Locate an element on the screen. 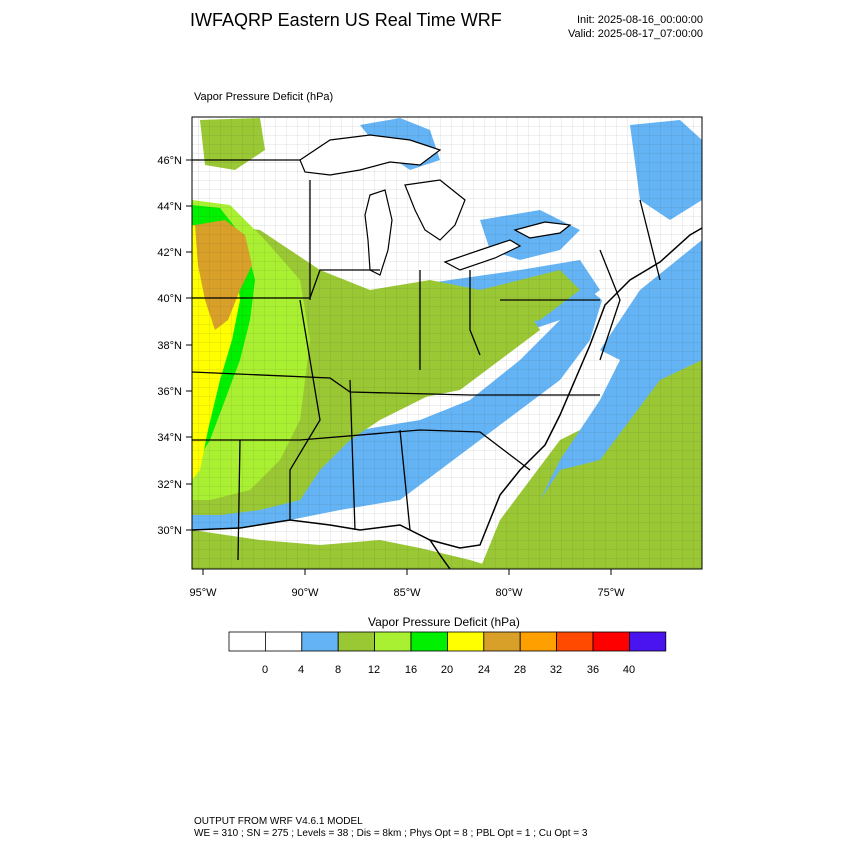 The height and width of the screenshot is (850, 850). colorbar-label: 28 is located at coordinates (520, 670).